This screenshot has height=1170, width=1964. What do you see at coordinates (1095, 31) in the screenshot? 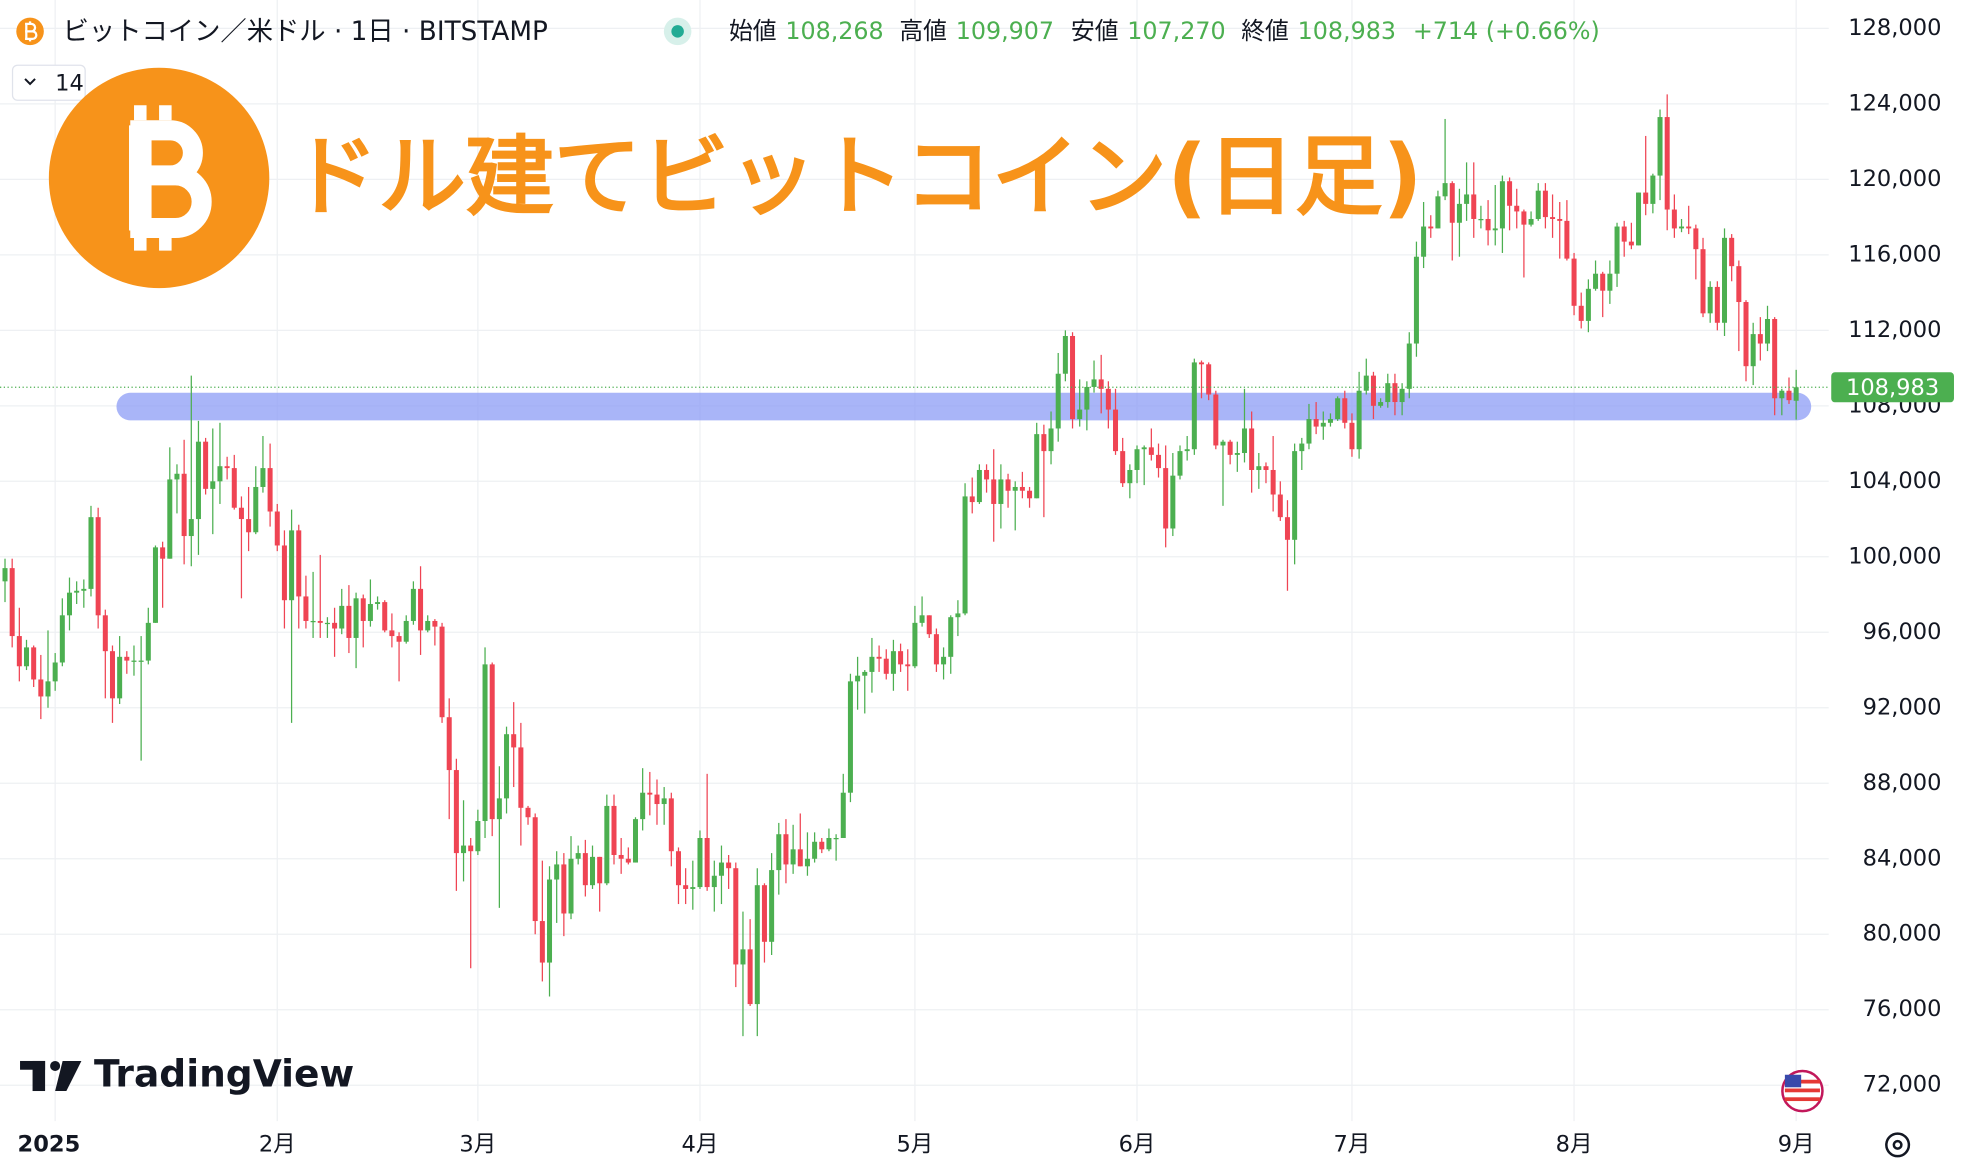
I see `ohlc-label: 安値` at bounding box center [1095, 31].